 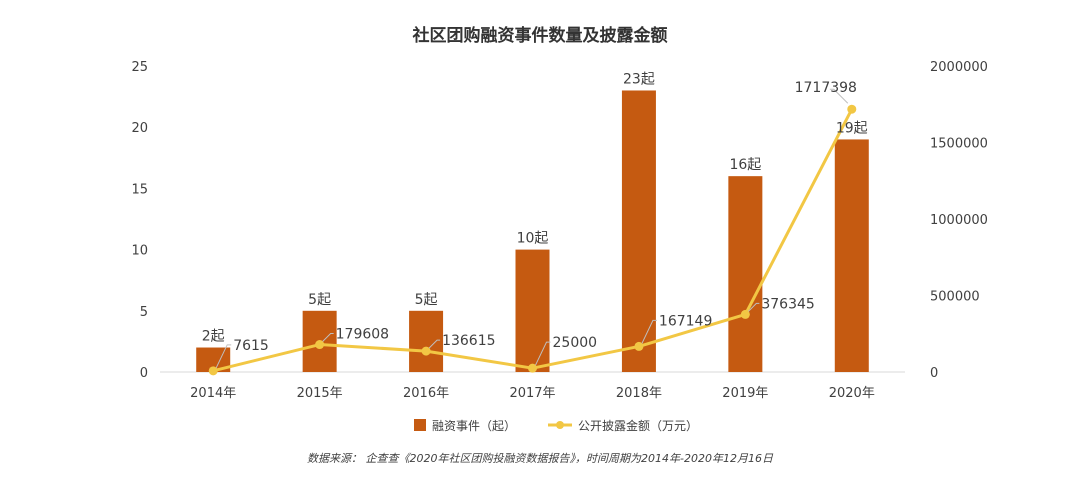 I want to click on chart-title: 社区团购融资事件数量及披露金额, so click(x=540, y=35).